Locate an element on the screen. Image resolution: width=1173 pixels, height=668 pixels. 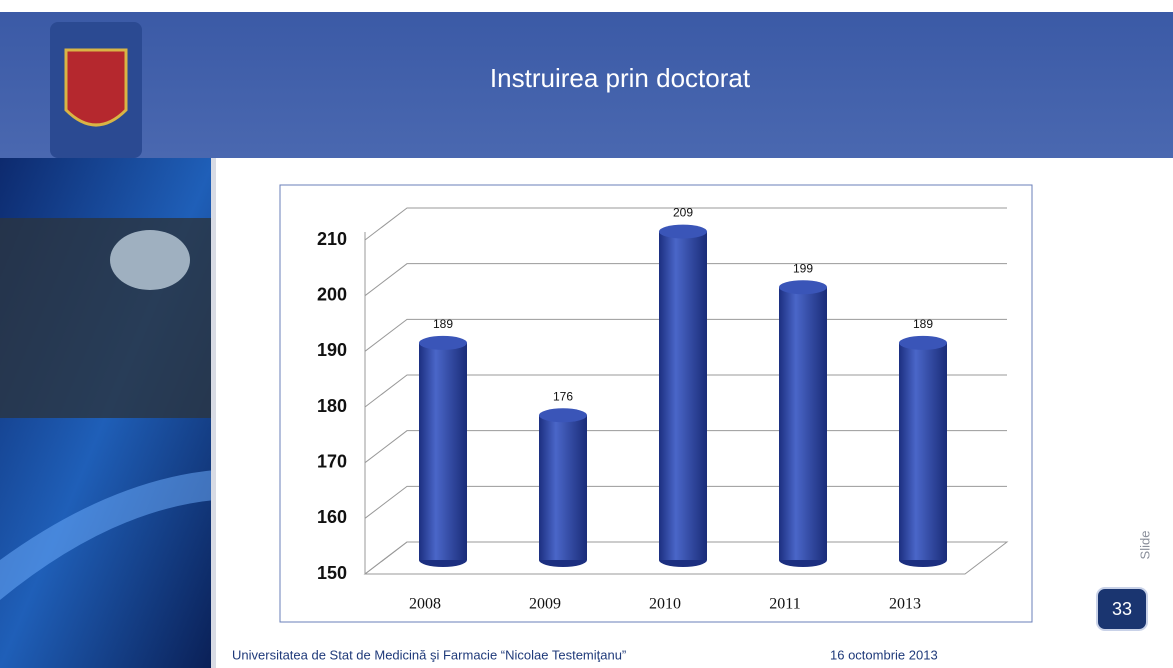
x-tick-label: 2009 is located at coordinates (545, 604).